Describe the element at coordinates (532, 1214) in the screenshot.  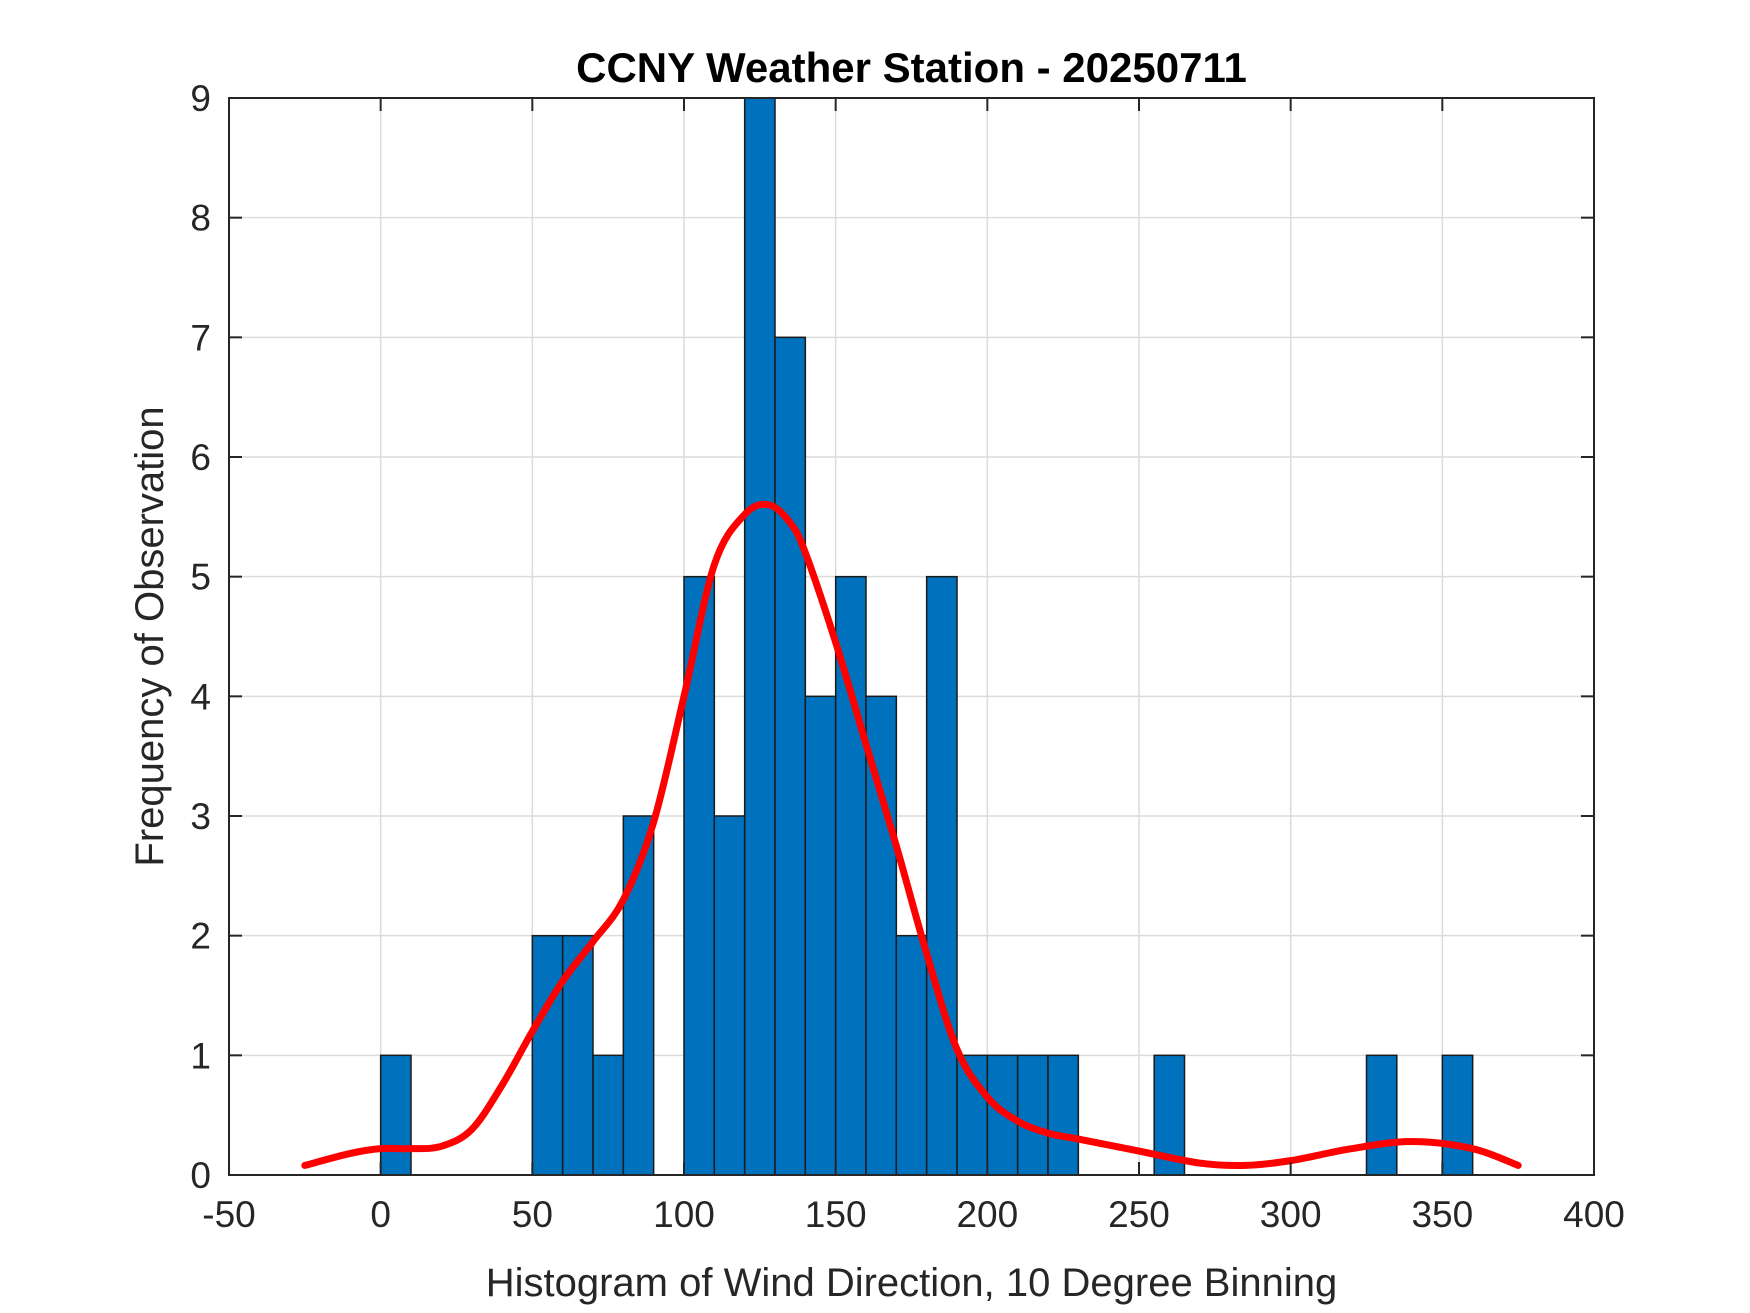
I see `x-tick-label: 50` at that location.